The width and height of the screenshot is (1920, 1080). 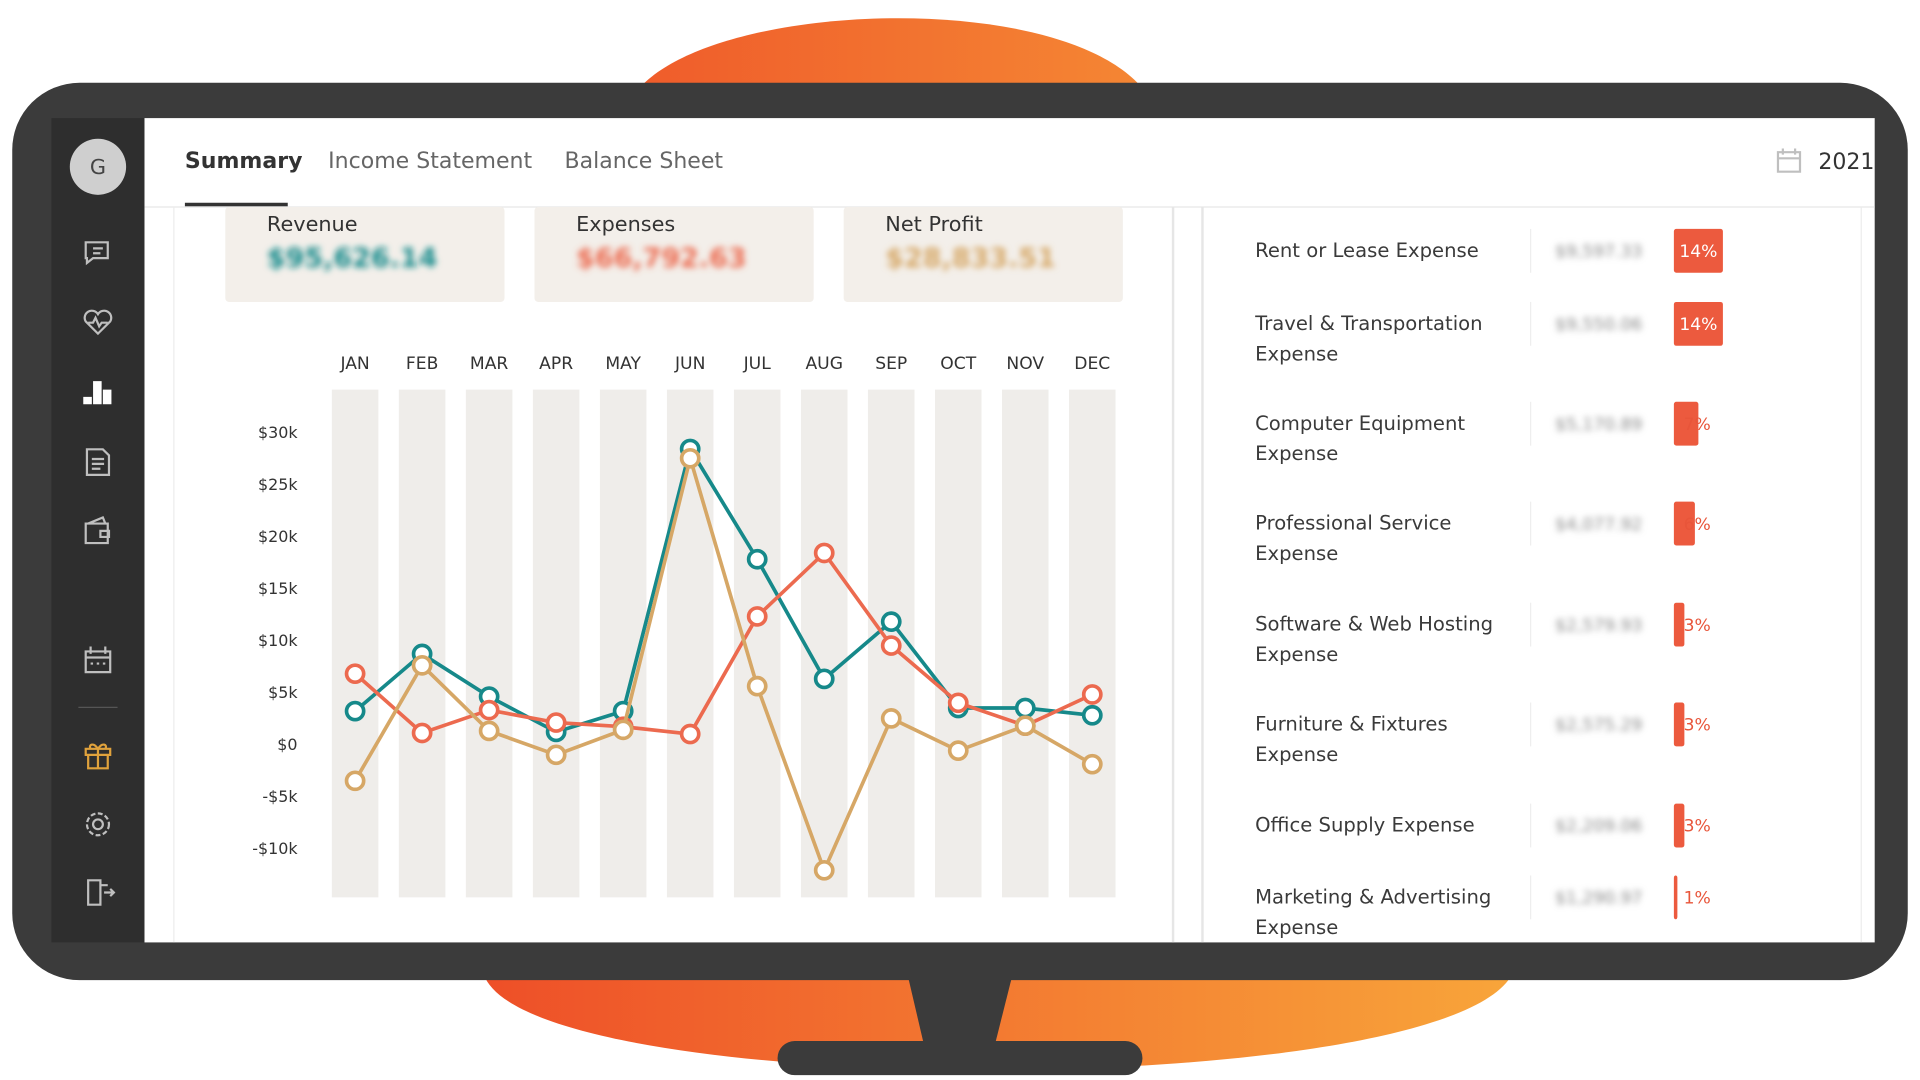 What do you see at coordinates (278, 536) in the screenshot?
I see `y-tick-label: $20k` at bounding box center [278, 536].